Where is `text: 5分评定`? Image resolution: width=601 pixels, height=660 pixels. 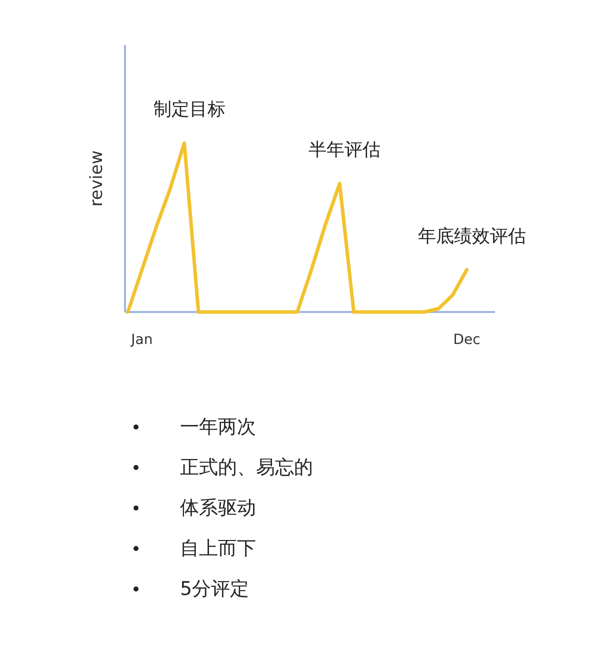 text: 5分评定 is located at coordinates (215, 589).